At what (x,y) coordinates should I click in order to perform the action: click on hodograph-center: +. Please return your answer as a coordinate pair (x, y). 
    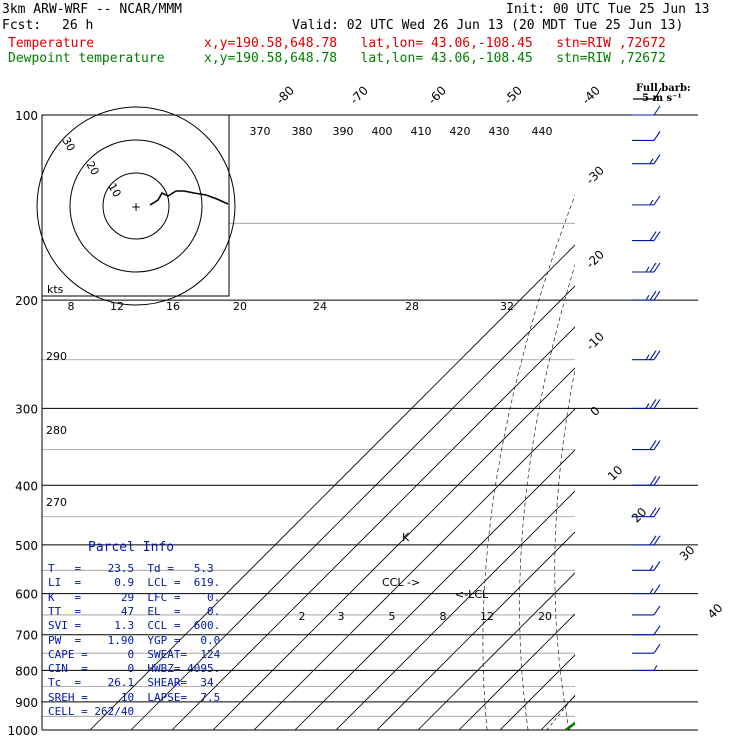
    Looking at the image, I should click on (136, 207).